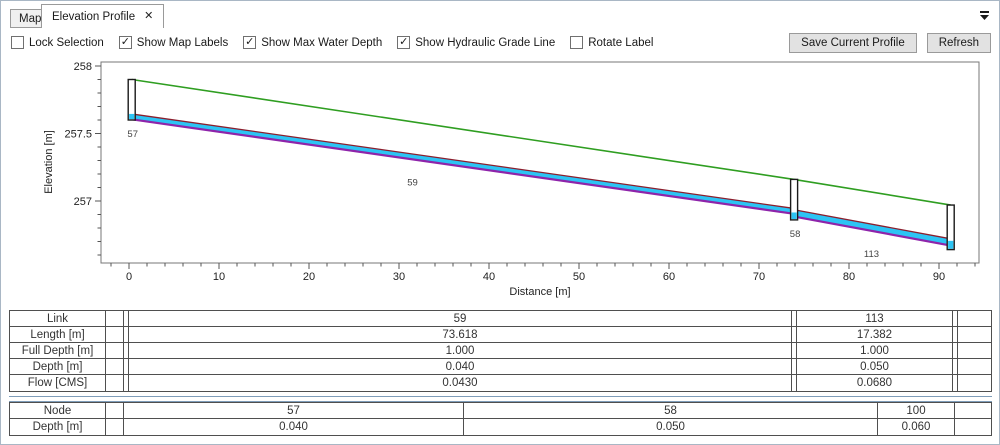 The height and width of the screenshot is (445, 1000). I want to click on node-100-value: 100, so click(916, 410).